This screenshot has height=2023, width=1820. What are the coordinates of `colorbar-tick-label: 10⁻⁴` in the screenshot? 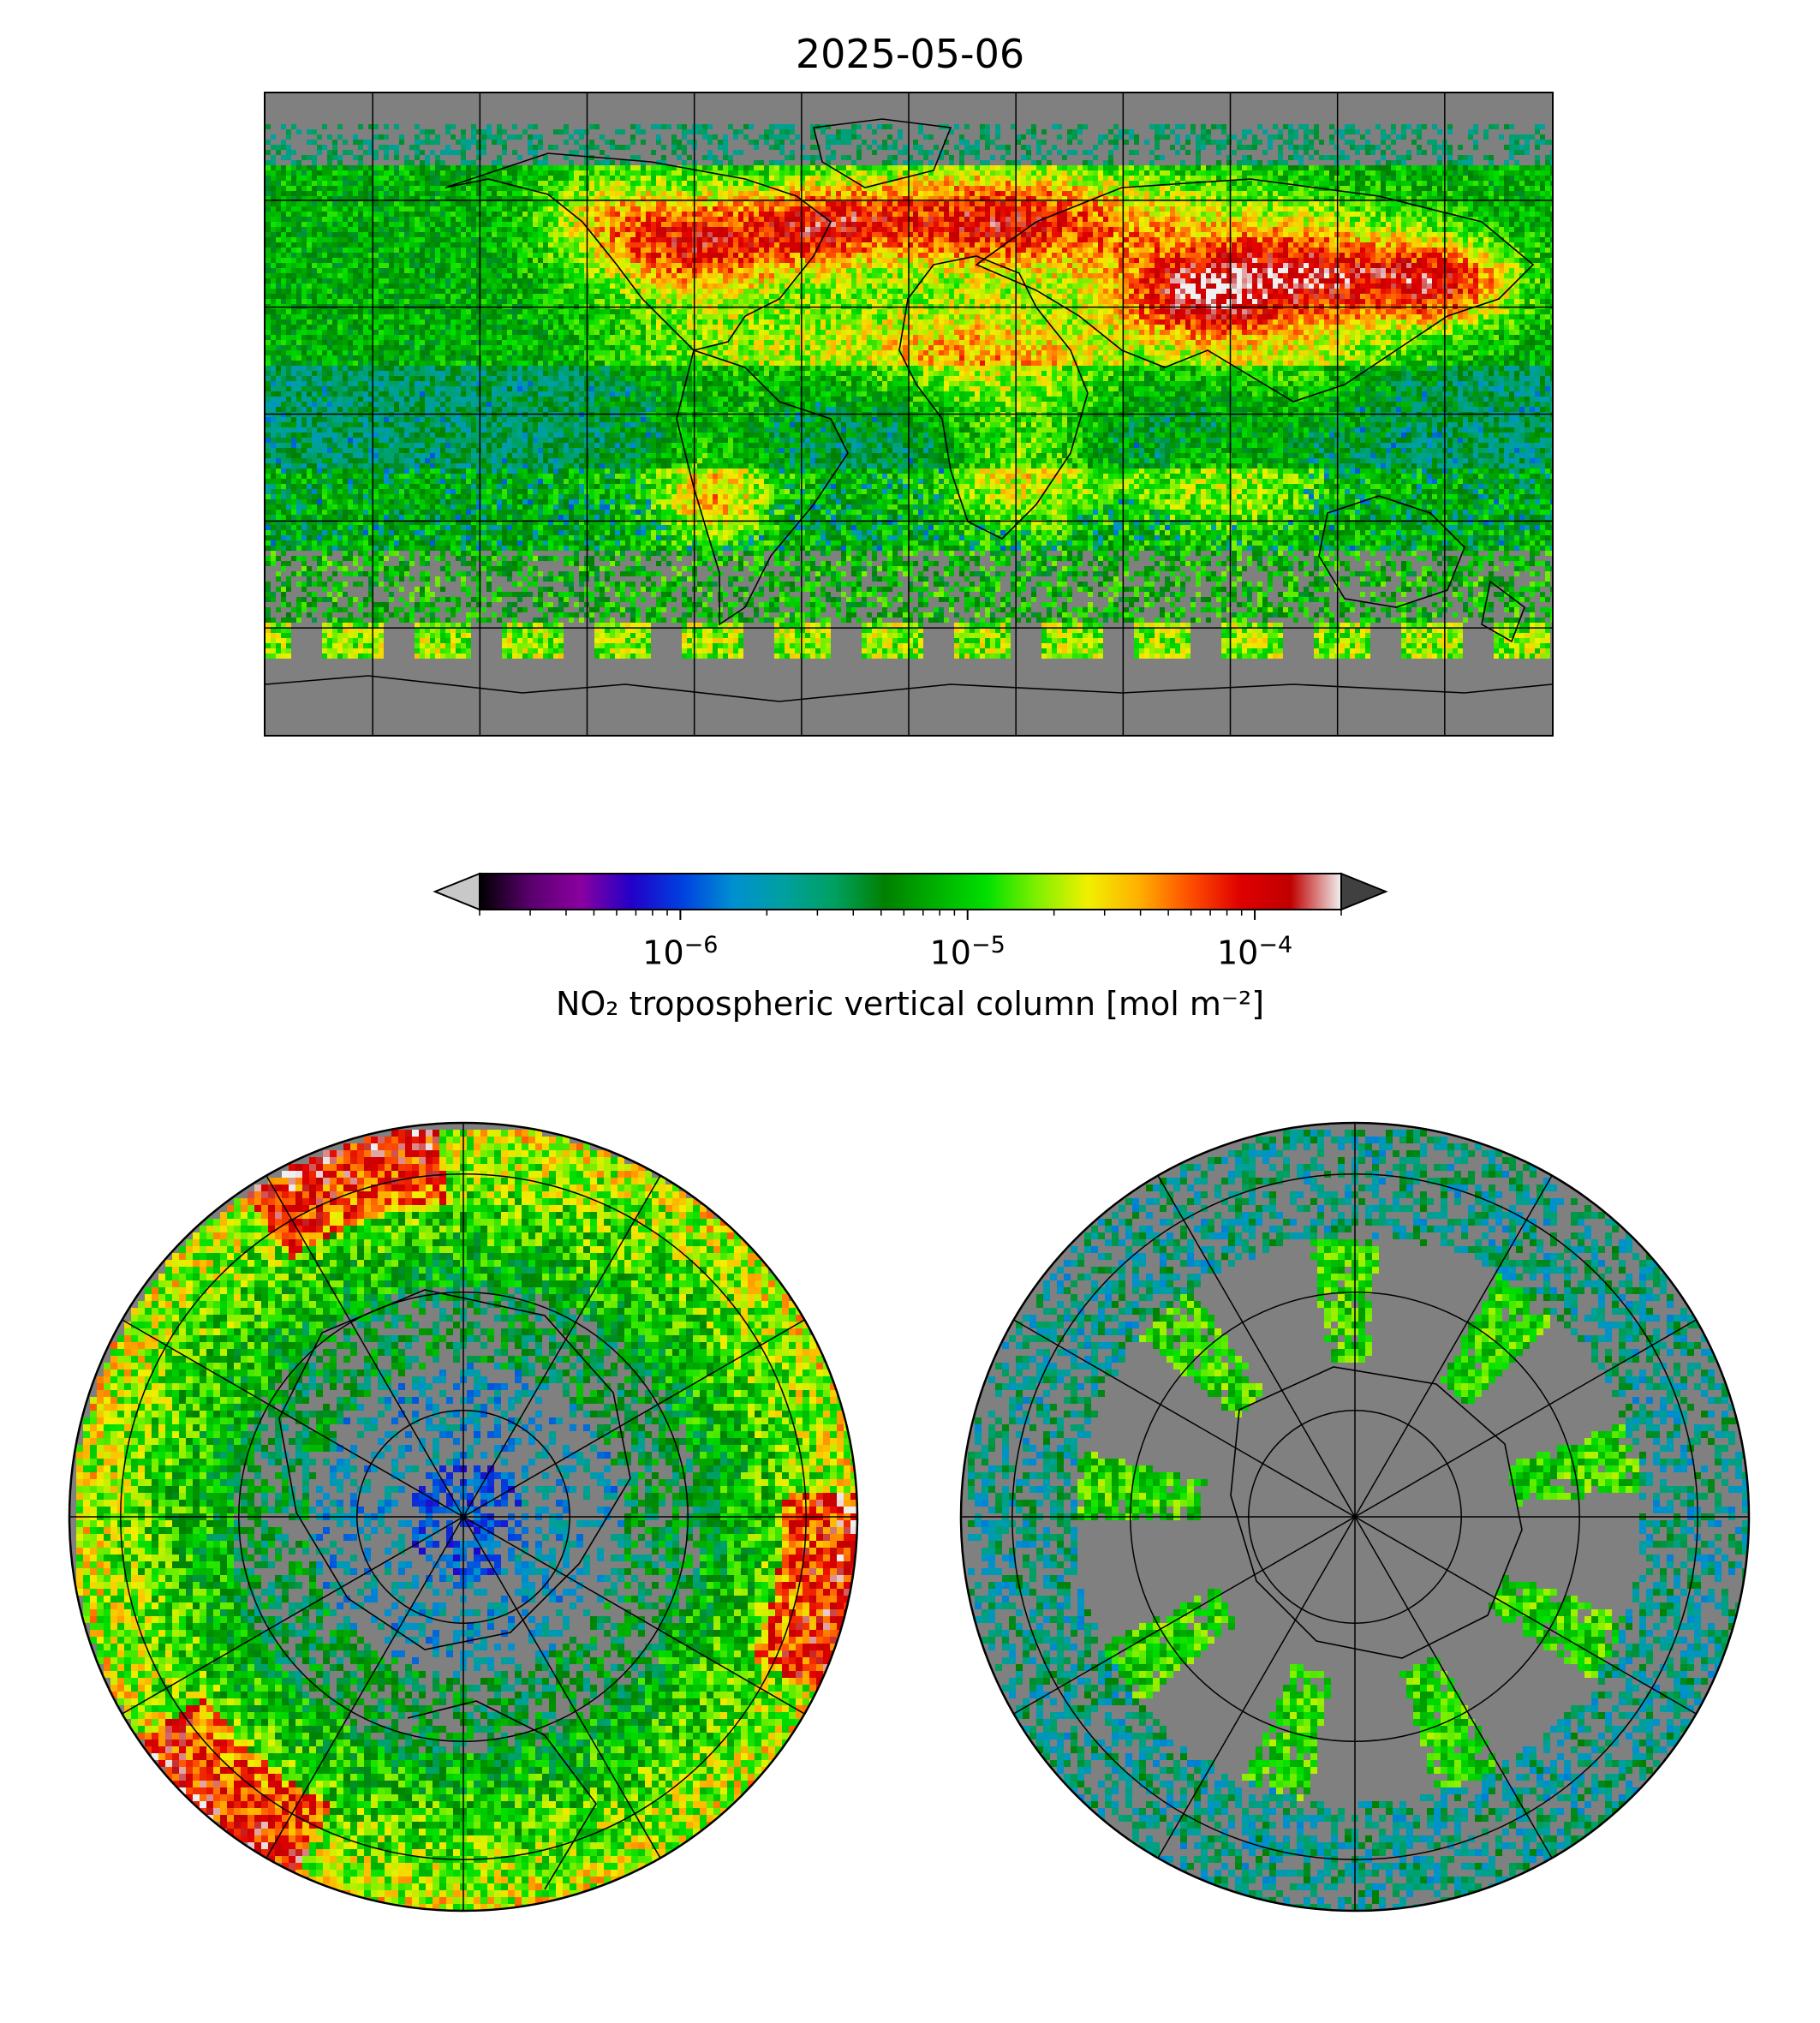 It's located at (1254, 952).